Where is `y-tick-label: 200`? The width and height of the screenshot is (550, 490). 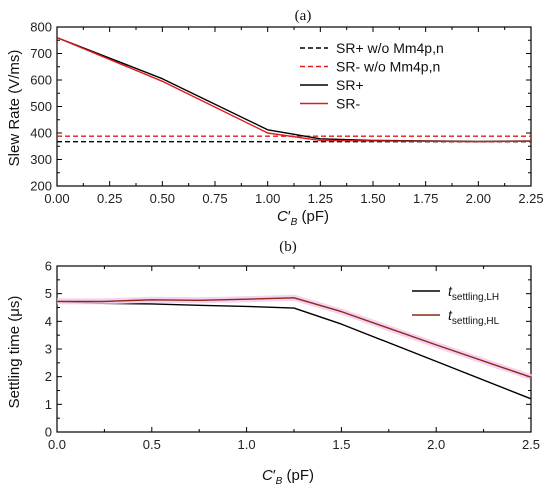 y-tick-label: 200 is located at coordinates (41, 186).